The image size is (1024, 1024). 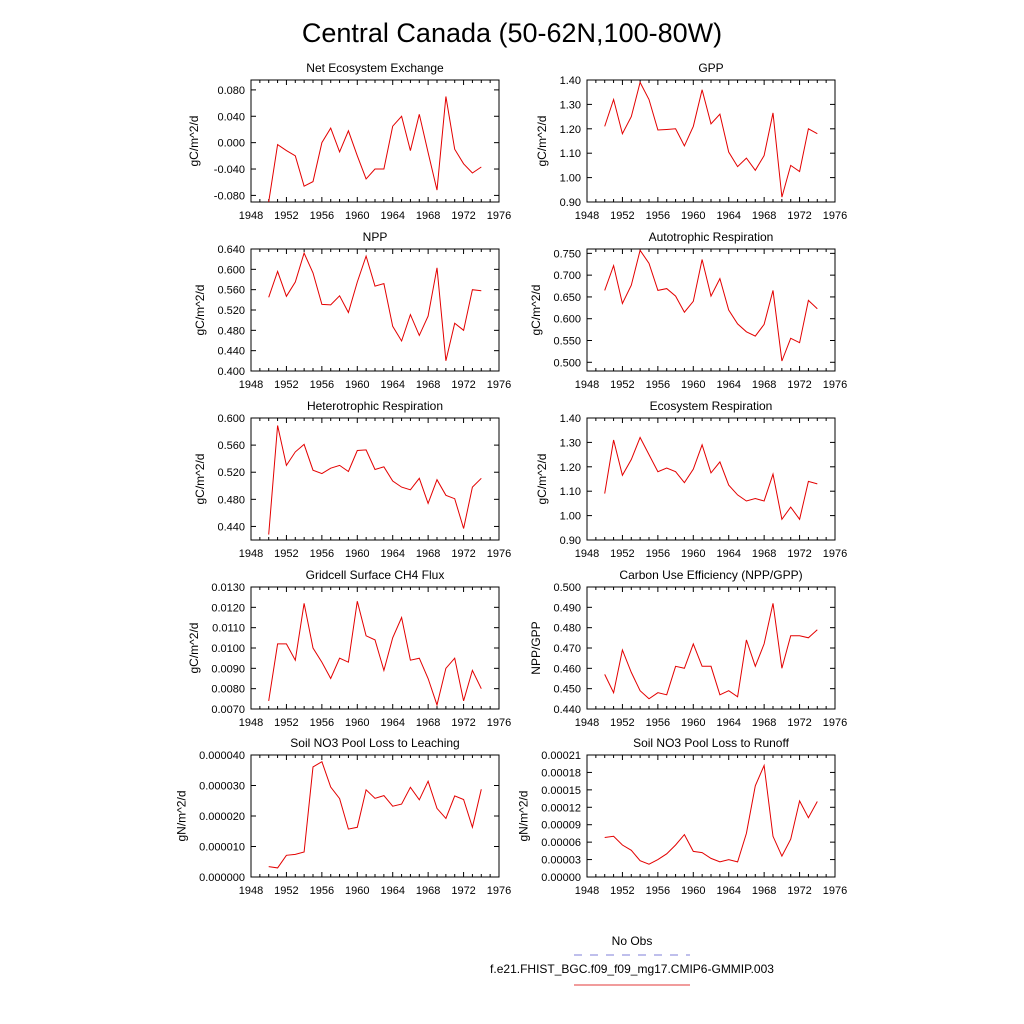 I want to click on panel-title: GPP, so click(x=710, y=68).